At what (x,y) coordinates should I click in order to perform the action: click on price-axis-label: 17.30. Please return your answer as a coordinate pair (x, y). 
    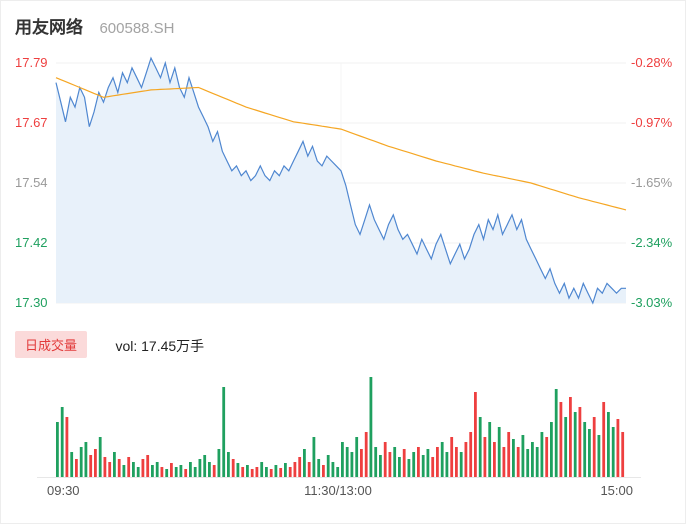
    Looking at the image, I should click on (31, 302).